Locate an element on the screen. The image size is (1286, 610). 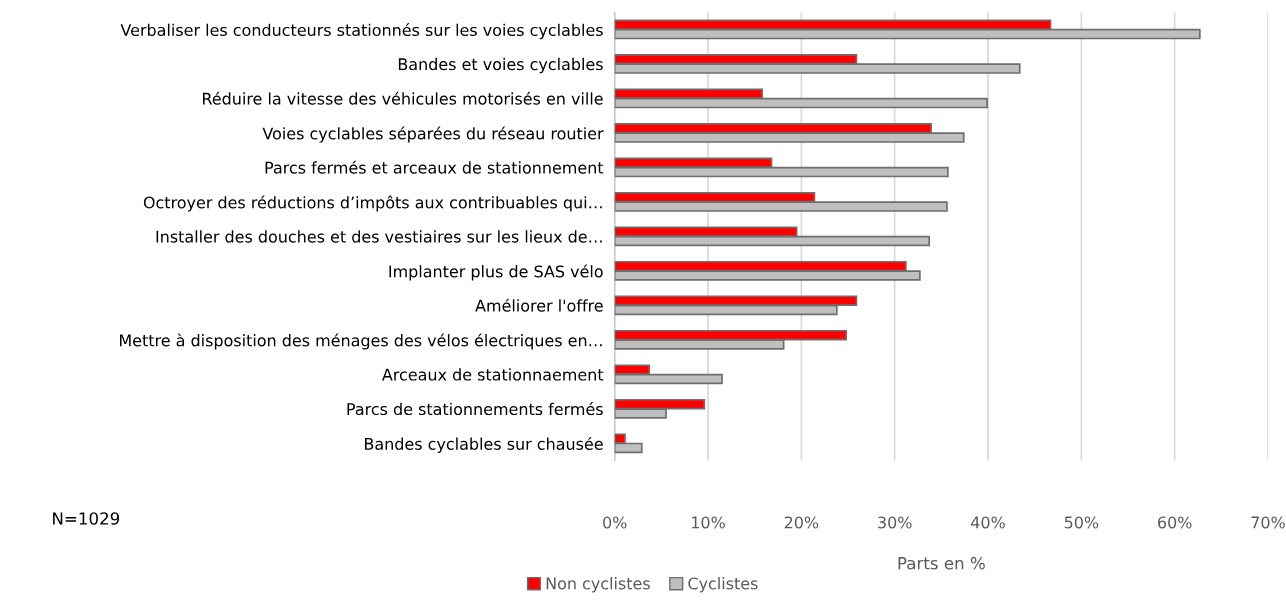
y-tick-label: Bandes cyclables sur chausée is located at coordinates (484, 445).